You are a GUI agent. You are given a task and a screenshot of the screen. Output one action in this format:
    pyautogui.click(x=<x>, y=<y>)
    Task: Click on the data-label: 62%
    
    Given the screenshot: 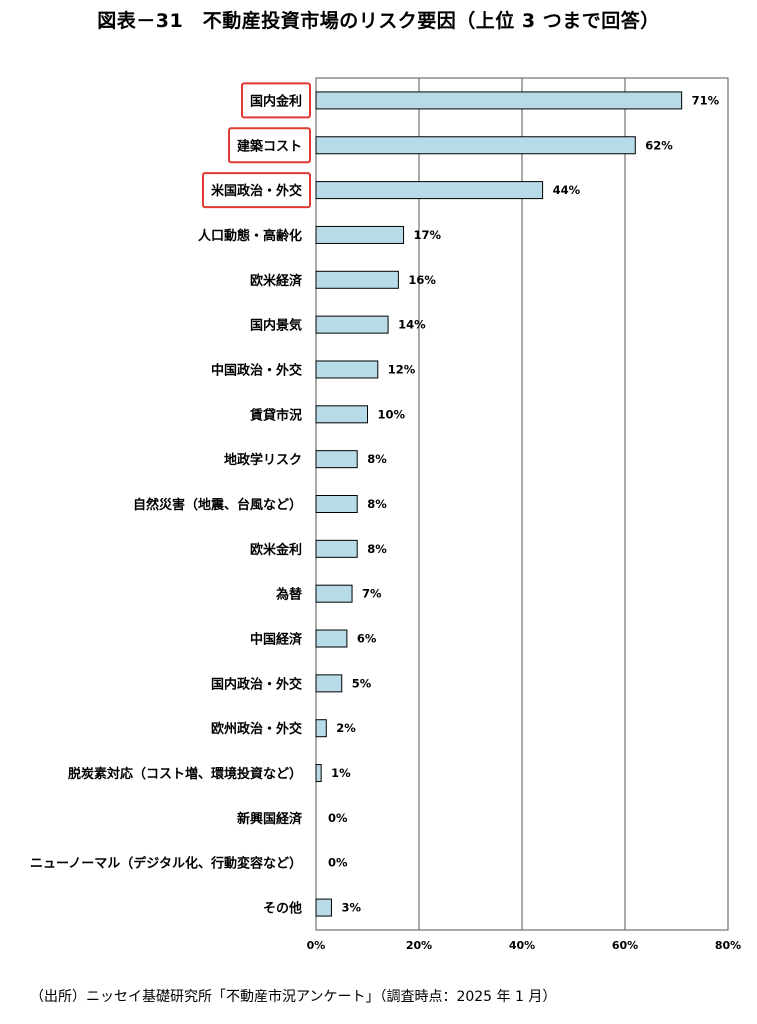 What is the action you would take?
    pyautogui.click(x=659, y=145)
    